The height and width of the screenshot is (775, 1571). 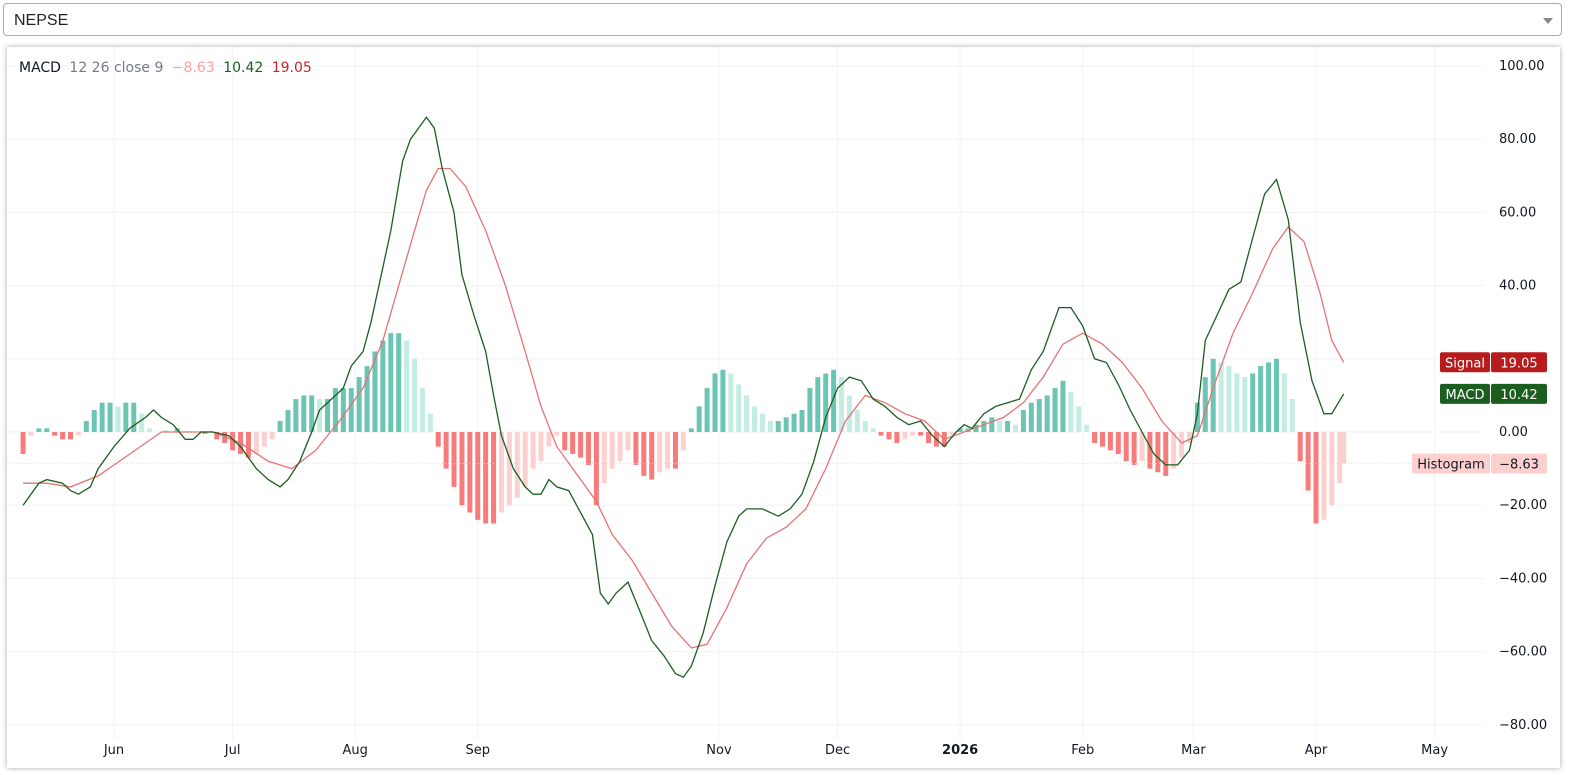 I want to click on y-tick-label: −20.00, so click(x=1523, y=505).